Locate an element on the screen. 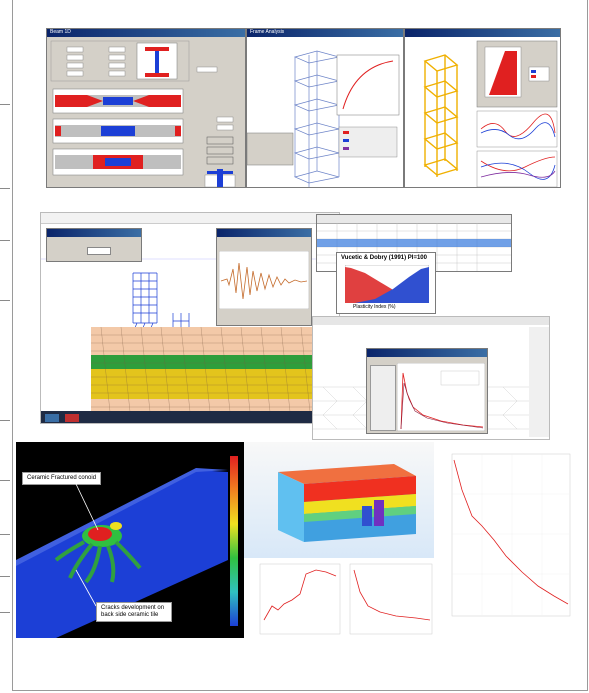 The image size is (589, 693). decay-curve-plot is located at coordinates (511, 535).